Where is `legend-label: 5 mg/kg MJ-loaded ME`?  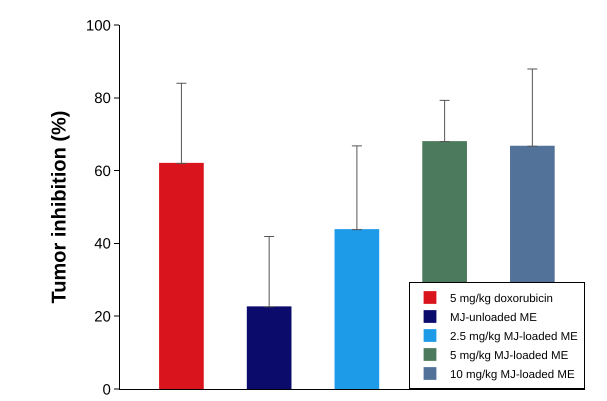 legend-label: 5 mg/kg MJ-loaded ME is located at coordinates (509, 356).